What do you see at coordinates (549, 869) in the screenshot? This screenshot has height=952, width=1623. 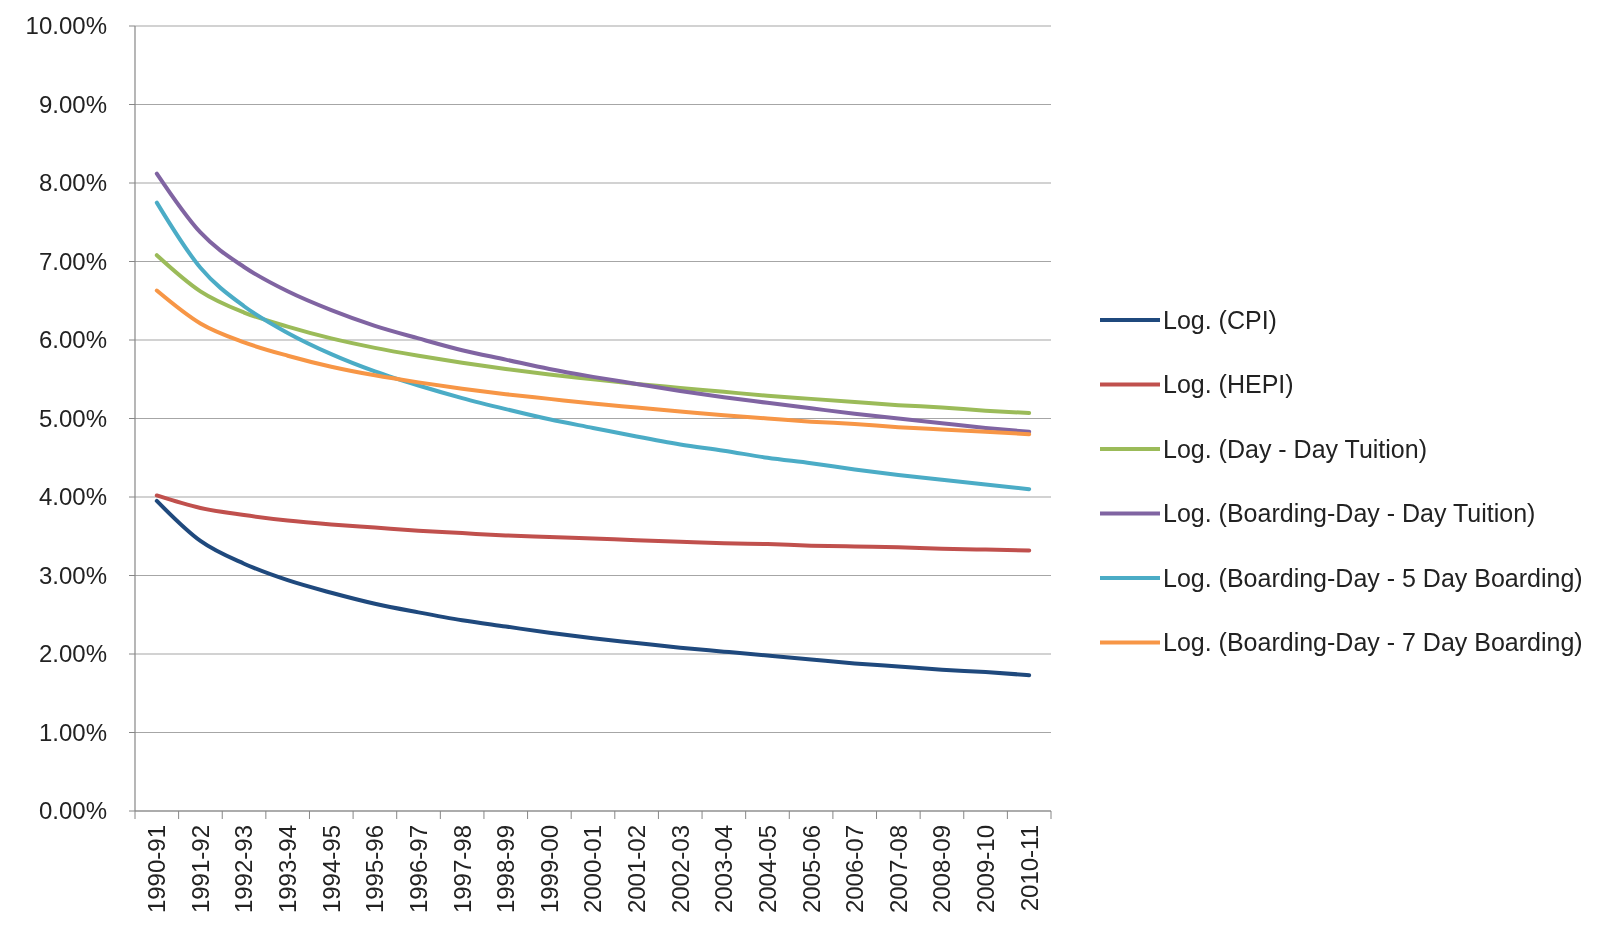 I see `x-tick-label: 1999-00` at bounding box center [549, 869].